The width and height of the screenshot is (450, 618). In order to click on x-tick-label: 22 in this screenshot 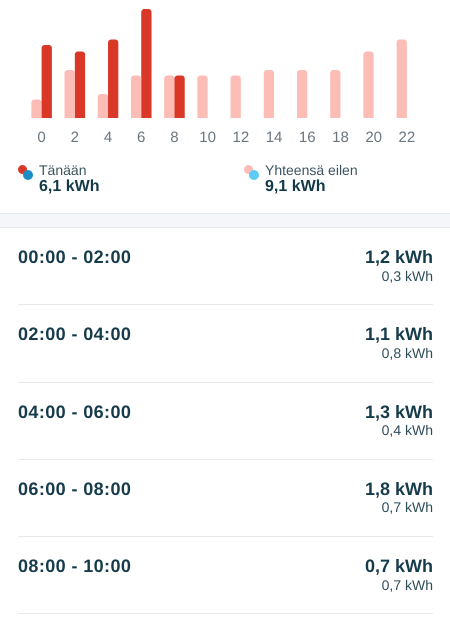, I will do `click(407, 137)`.